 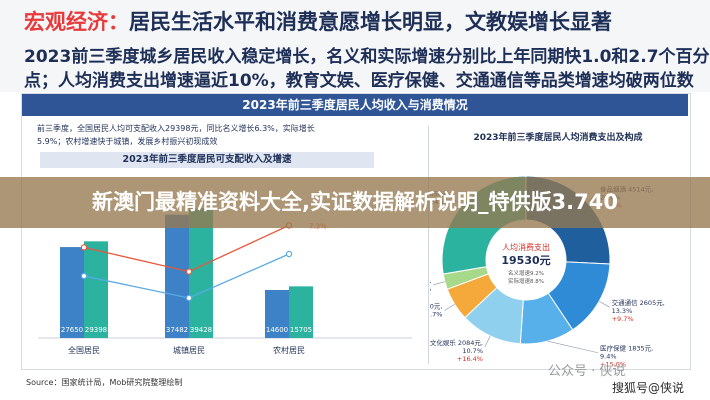 I want to click on bar-value-label: 39428, so click(x=201, y=330).